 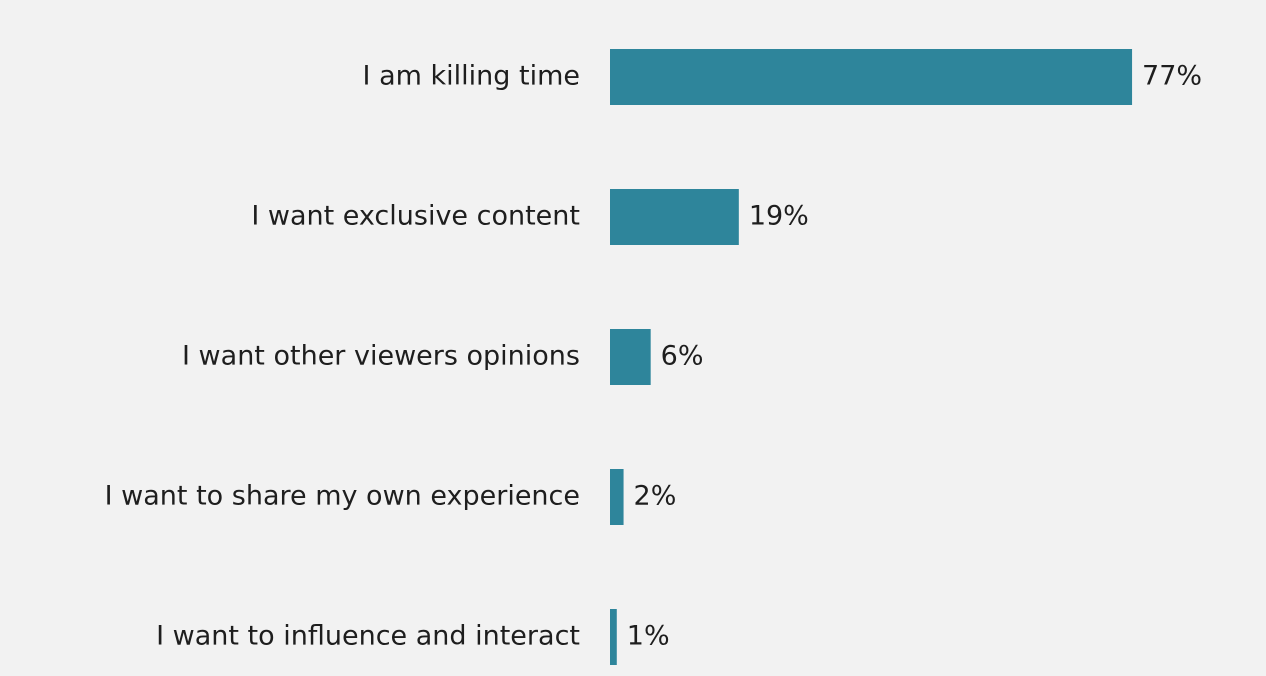 I want to click on category-label: I want to share my own experience, so click(x=342, y=496).